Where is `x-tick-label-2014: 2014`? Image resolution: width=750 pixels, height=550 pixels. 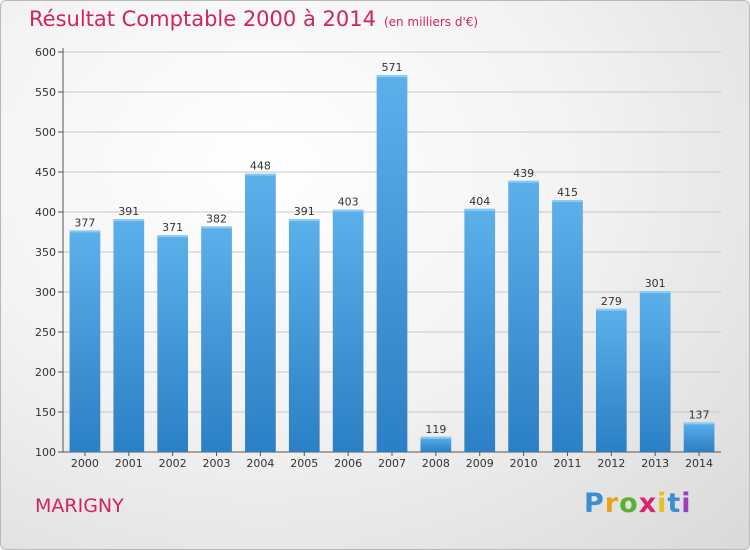 x-tick-label-2014: 2014 is located at coordinates (699, 463).